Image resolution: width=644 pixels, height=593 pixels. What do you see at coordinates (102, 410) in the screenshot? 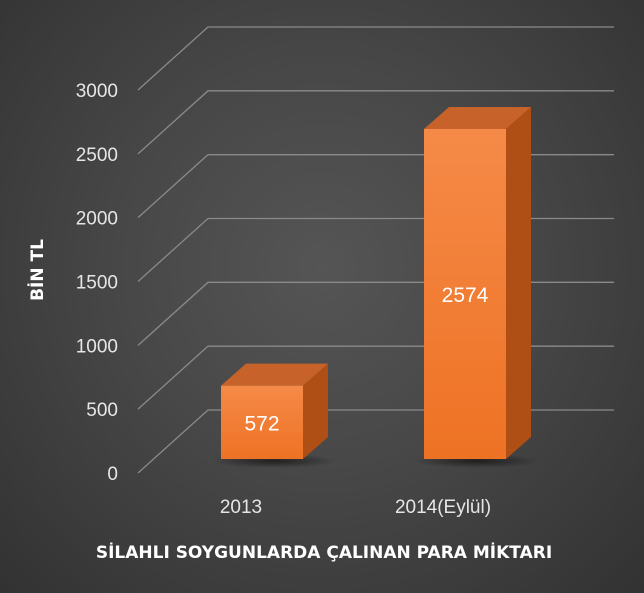
I see `y-tick-label-500: 500` at bounding box center [102, 410].